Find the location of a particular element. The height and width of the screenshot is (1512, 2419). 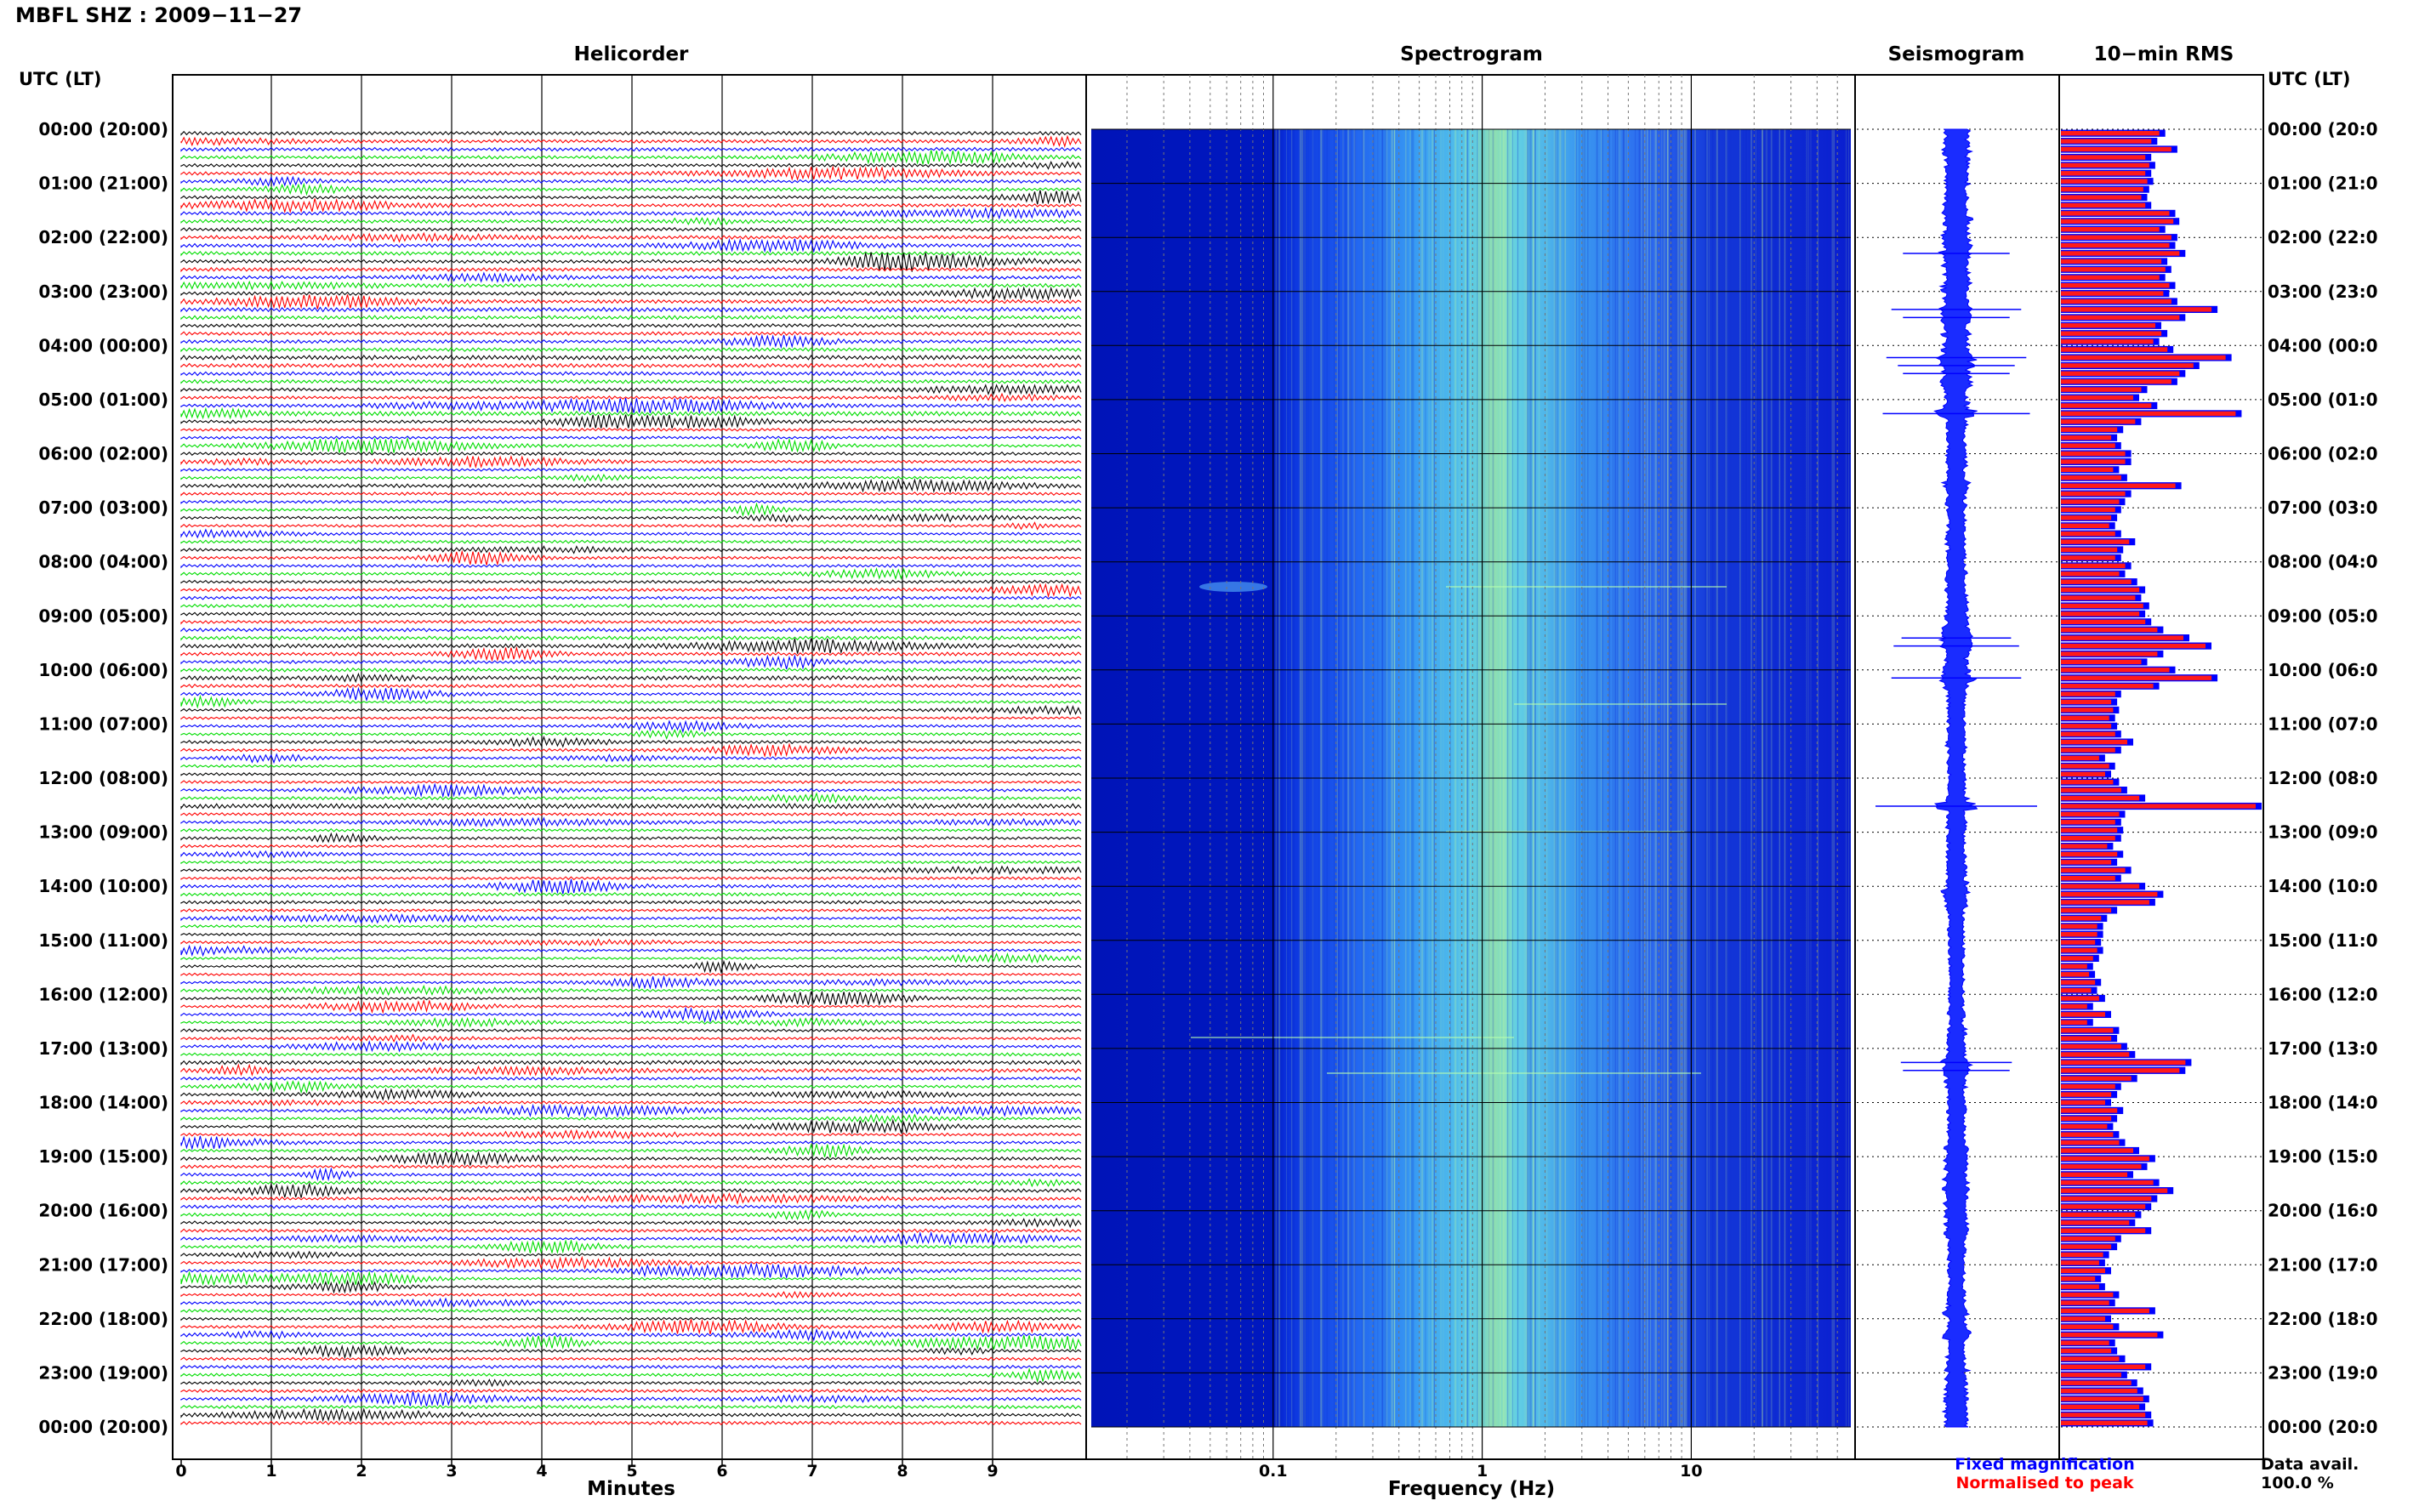

spectrogram-x-ticks: 0.1 1 10 is located at coordinates (1481, 1471).